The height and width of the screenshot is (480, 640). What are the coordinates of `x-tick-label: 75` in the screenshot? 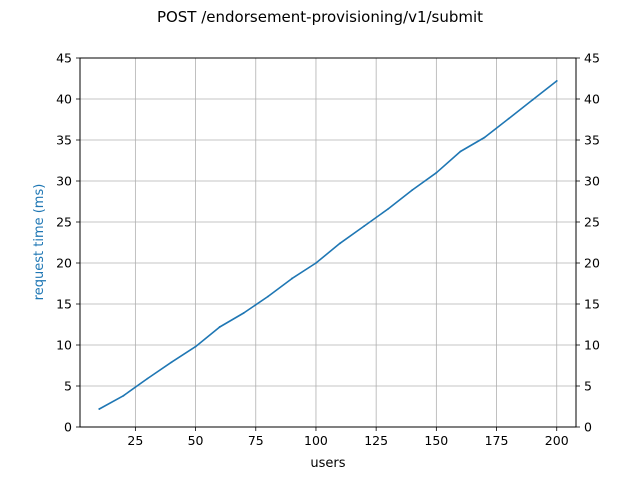 It's located at (256, 440).